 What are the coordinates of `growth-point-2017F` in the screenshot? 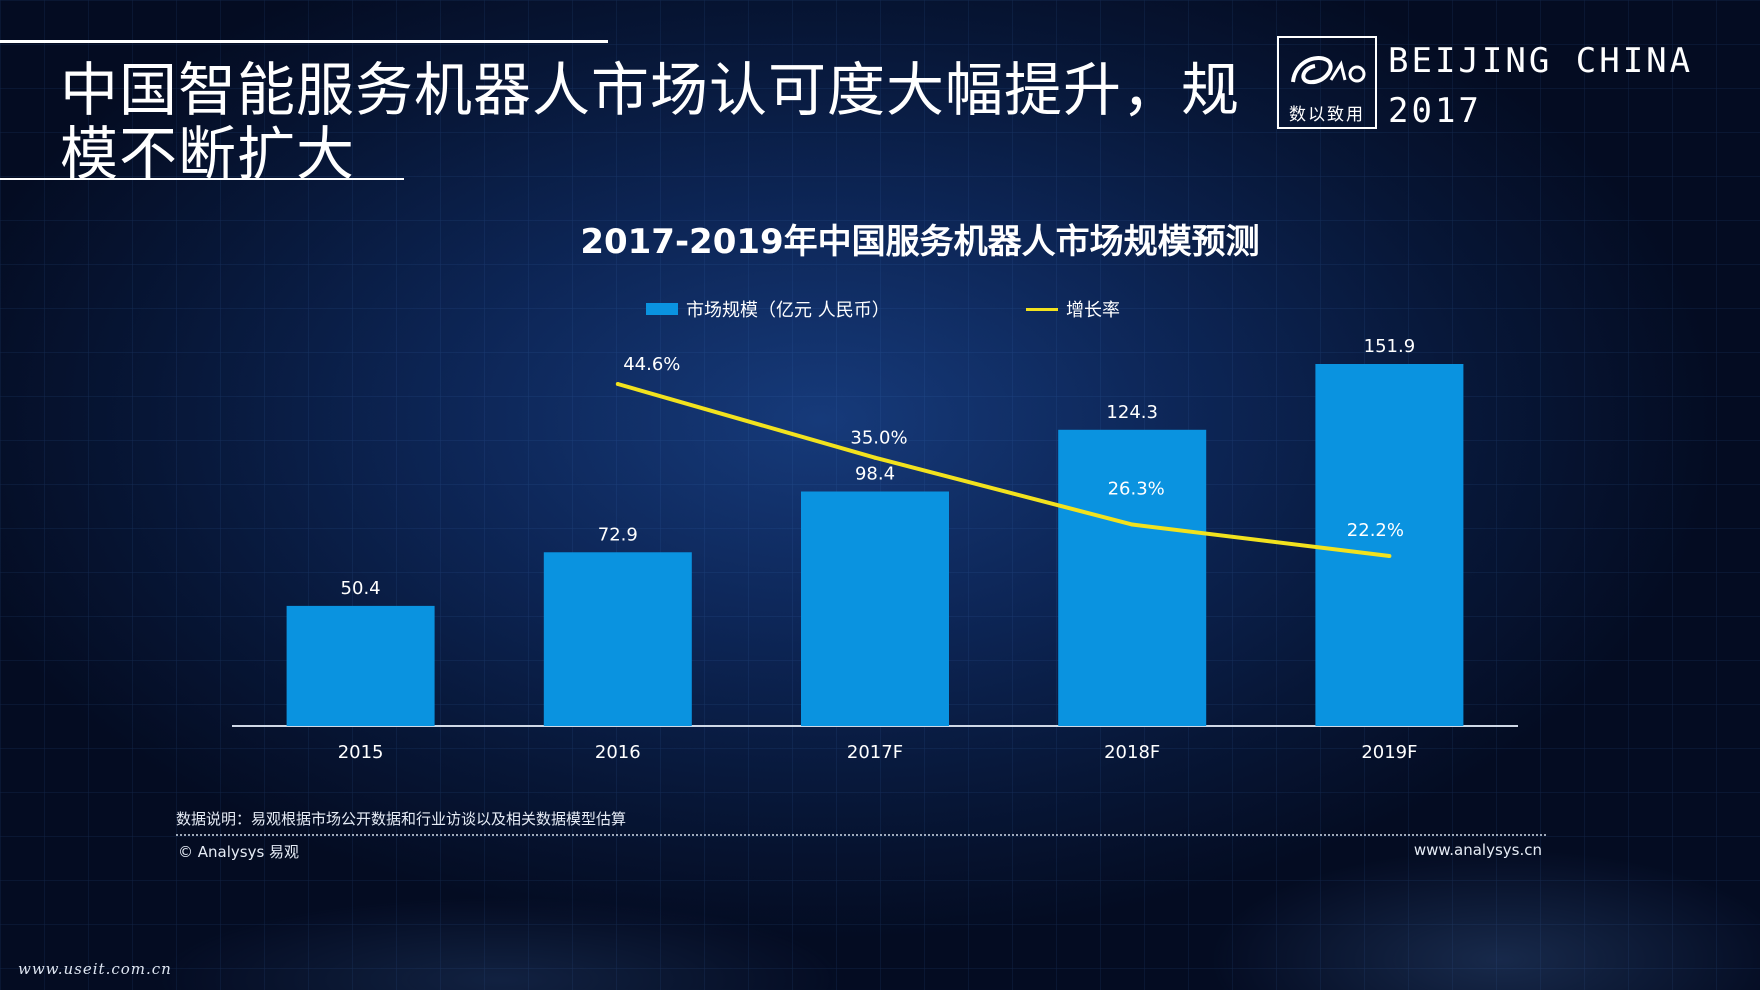 It's located at (875, 457).